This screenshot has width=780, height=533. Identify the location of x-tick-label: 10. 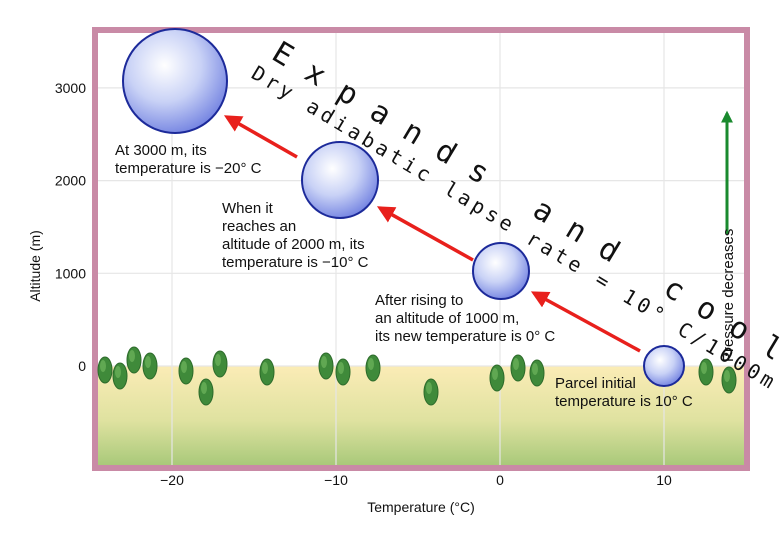
(664, 480).